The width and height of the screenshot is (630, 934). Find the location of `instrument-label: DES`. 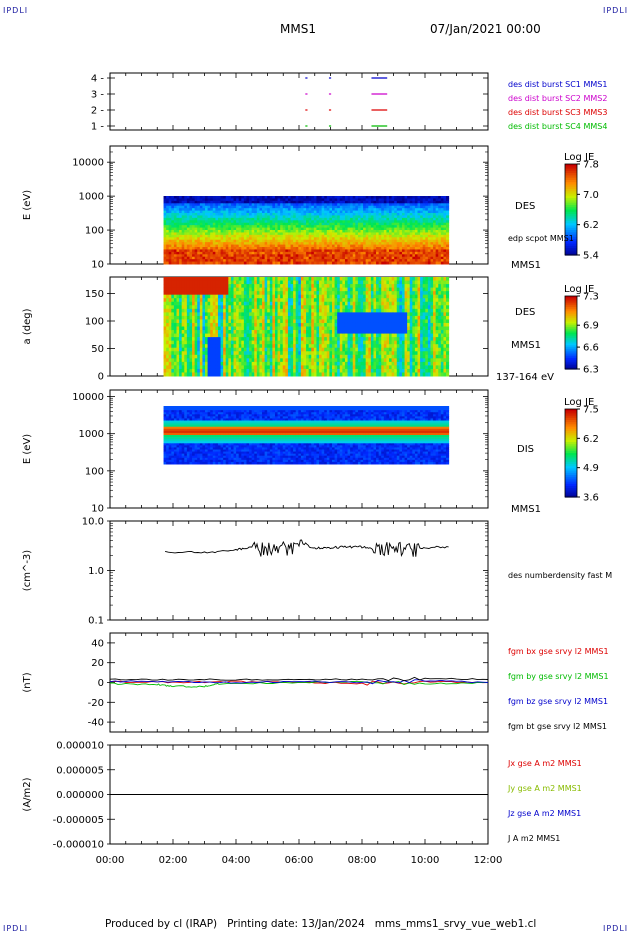

instrument-label: DES is located at coordinates (525, 206).